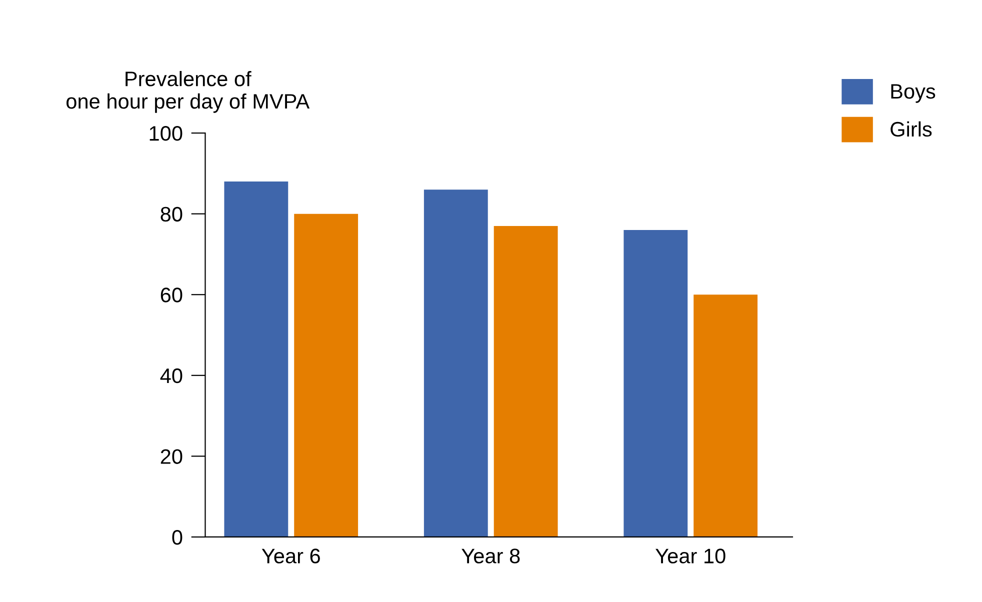  Describe the element at coordinates (171, 214) in the screenshot. I see `y-tick-label: 80` at that location.